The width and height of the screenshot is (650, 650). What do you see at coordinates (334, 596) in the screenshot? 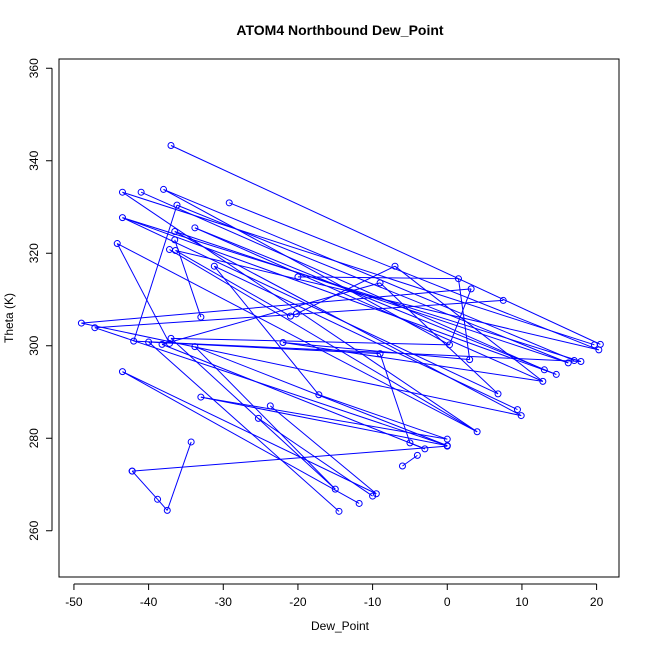
I see `x-axis: -50 -40 -30 -20 -10 0 10 20` at bounding box center [334, 596].